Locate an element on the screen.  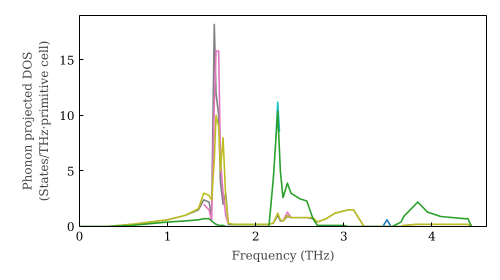
x-axis-title: Frequency (THz) is located at coordinates (283, 255).